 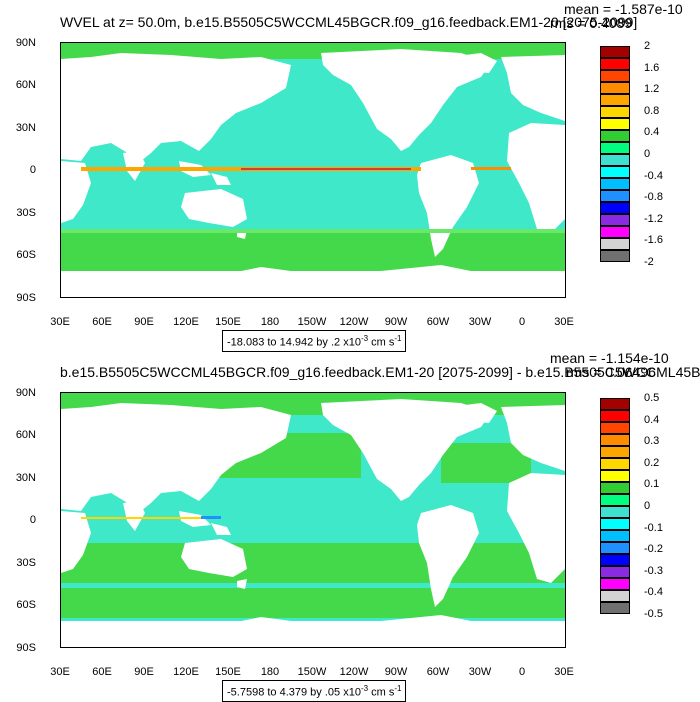 I want to click on panel-2-lat-label: 0, so click(x=32, y=520).